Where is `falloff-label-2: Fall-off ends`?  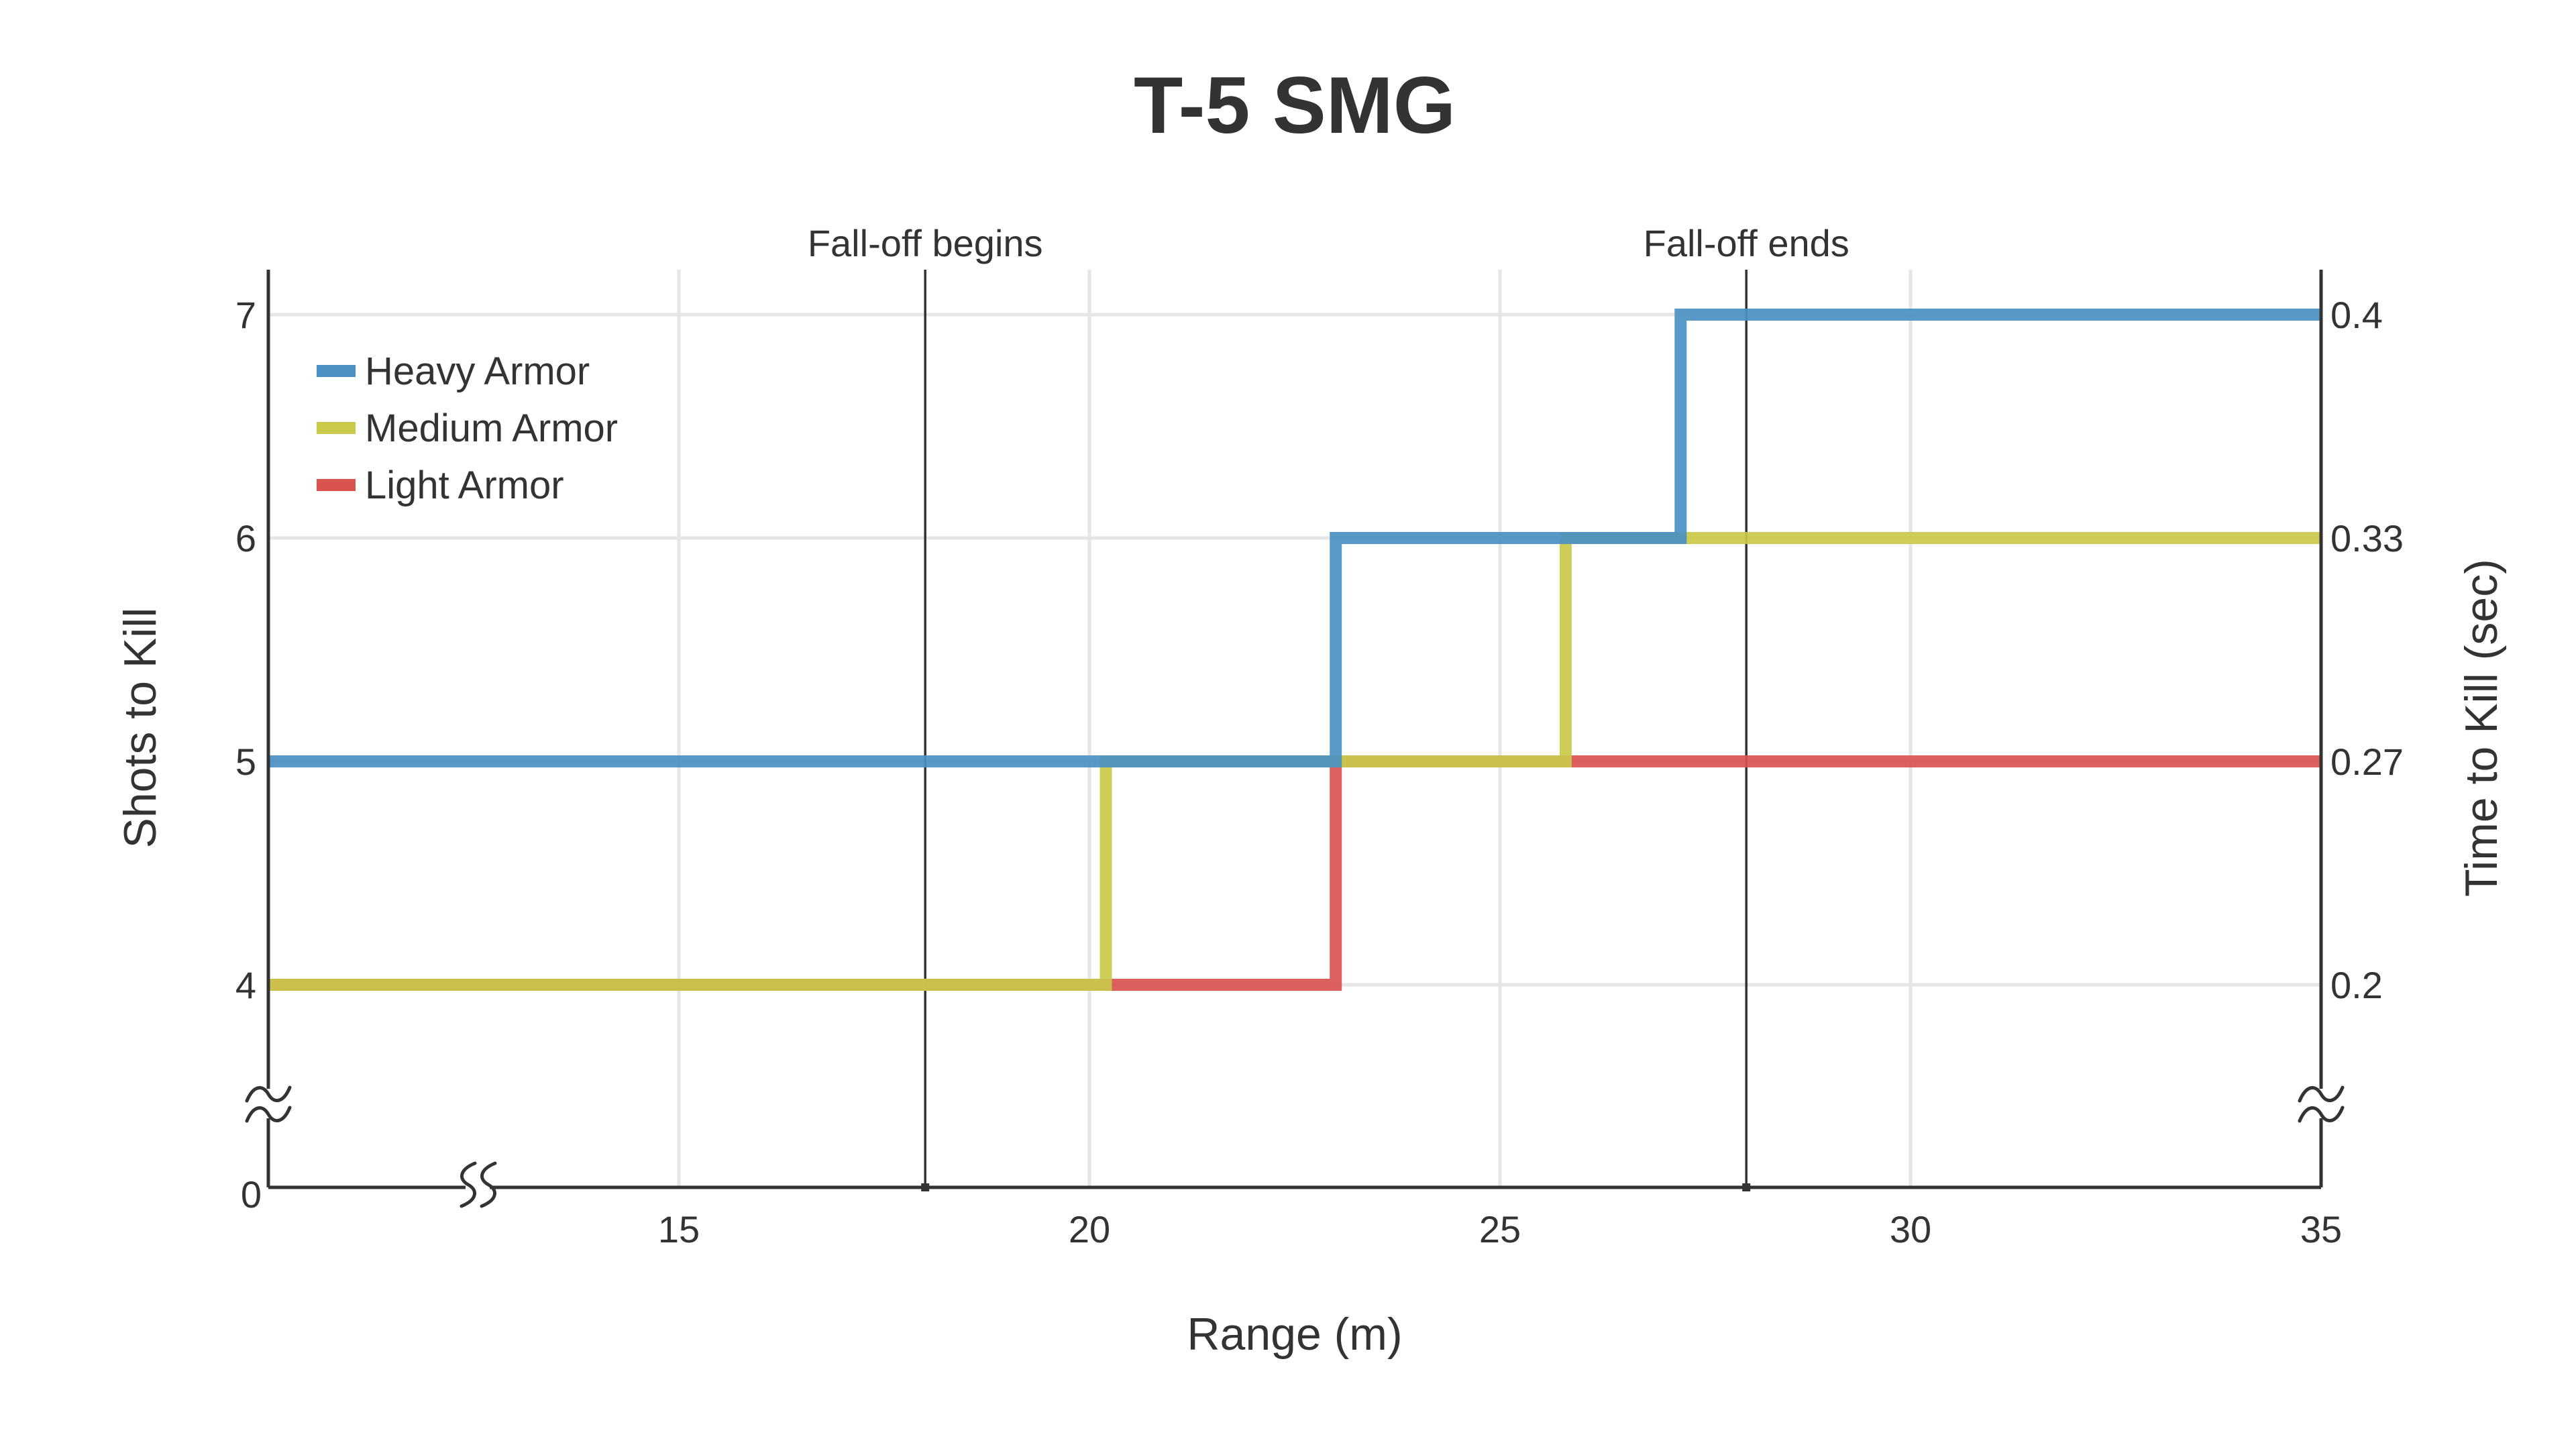
falloff-label-2: Fall-off ends is located at coordinates (1746, 243).